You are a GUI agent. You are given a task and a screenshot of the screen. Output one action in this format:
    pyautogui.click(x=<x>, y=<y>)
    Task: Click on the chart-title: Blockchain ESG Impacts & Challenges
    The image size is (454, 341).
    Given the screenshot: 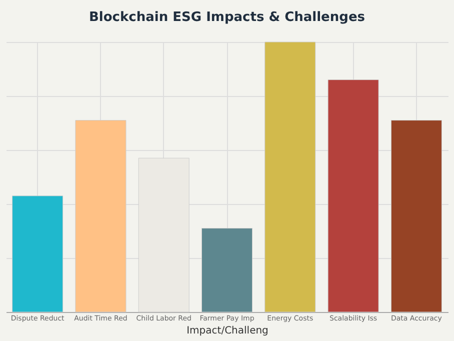 What is the action you would take?
    pyautogui.click(x=227, y=17)
    